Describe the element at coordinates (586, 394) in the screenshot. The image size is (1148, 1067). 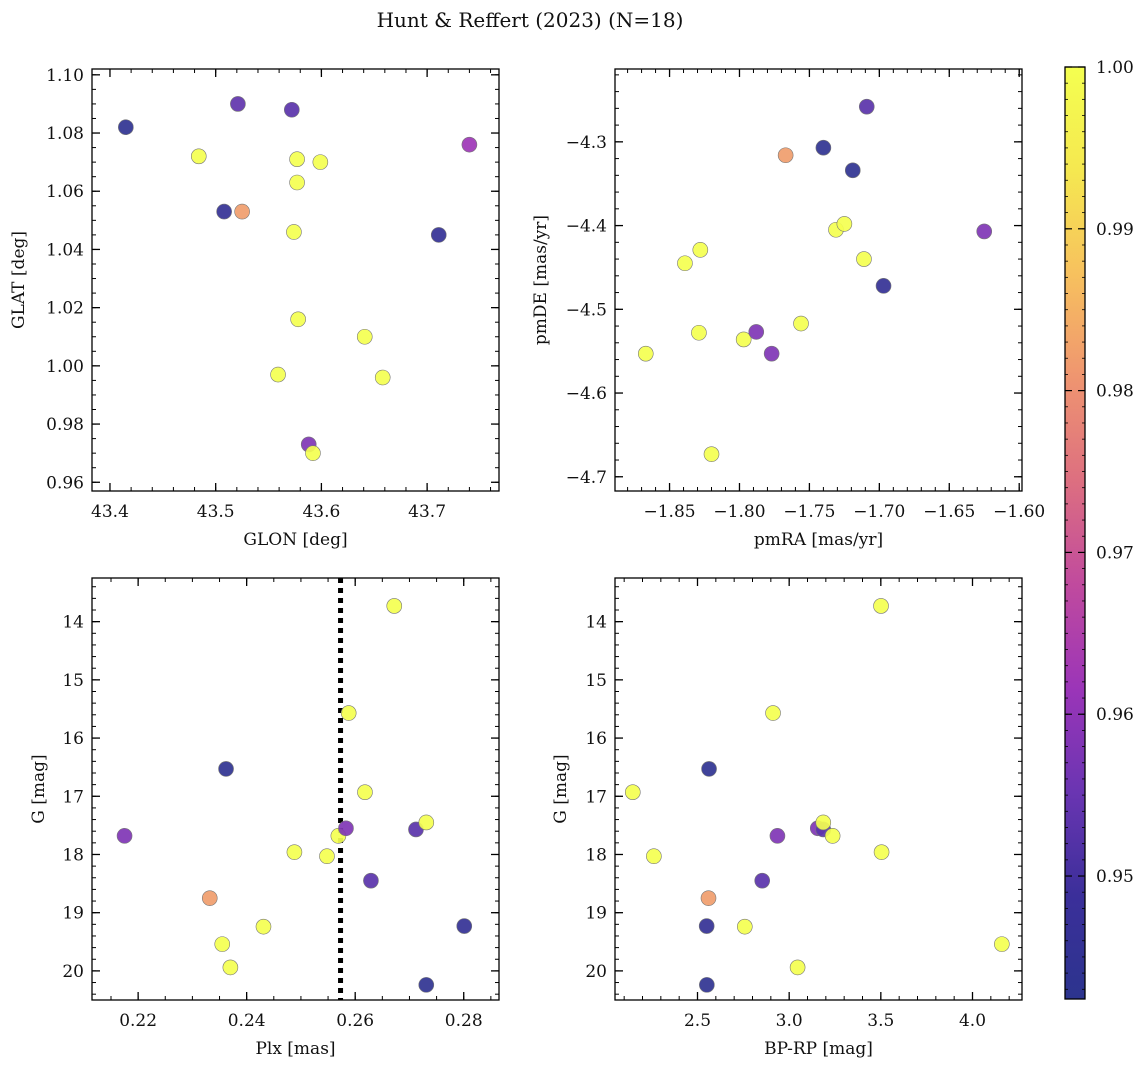
I see `y-tick-label: −4.6` at that location.